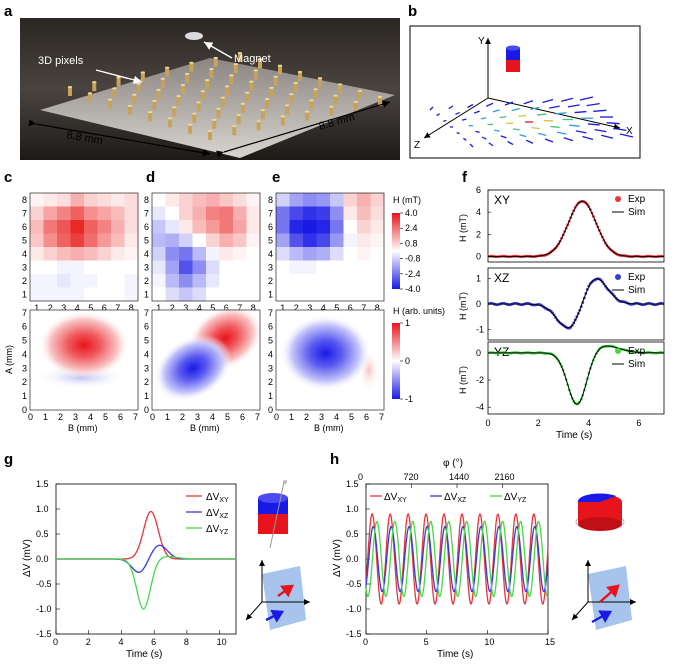 This screenshot has width=678, height=669. What do you see at coordinates (270, 281) in the screenshot?
I see `heatmap-ytick: 2` at bounding box center [270, 281].